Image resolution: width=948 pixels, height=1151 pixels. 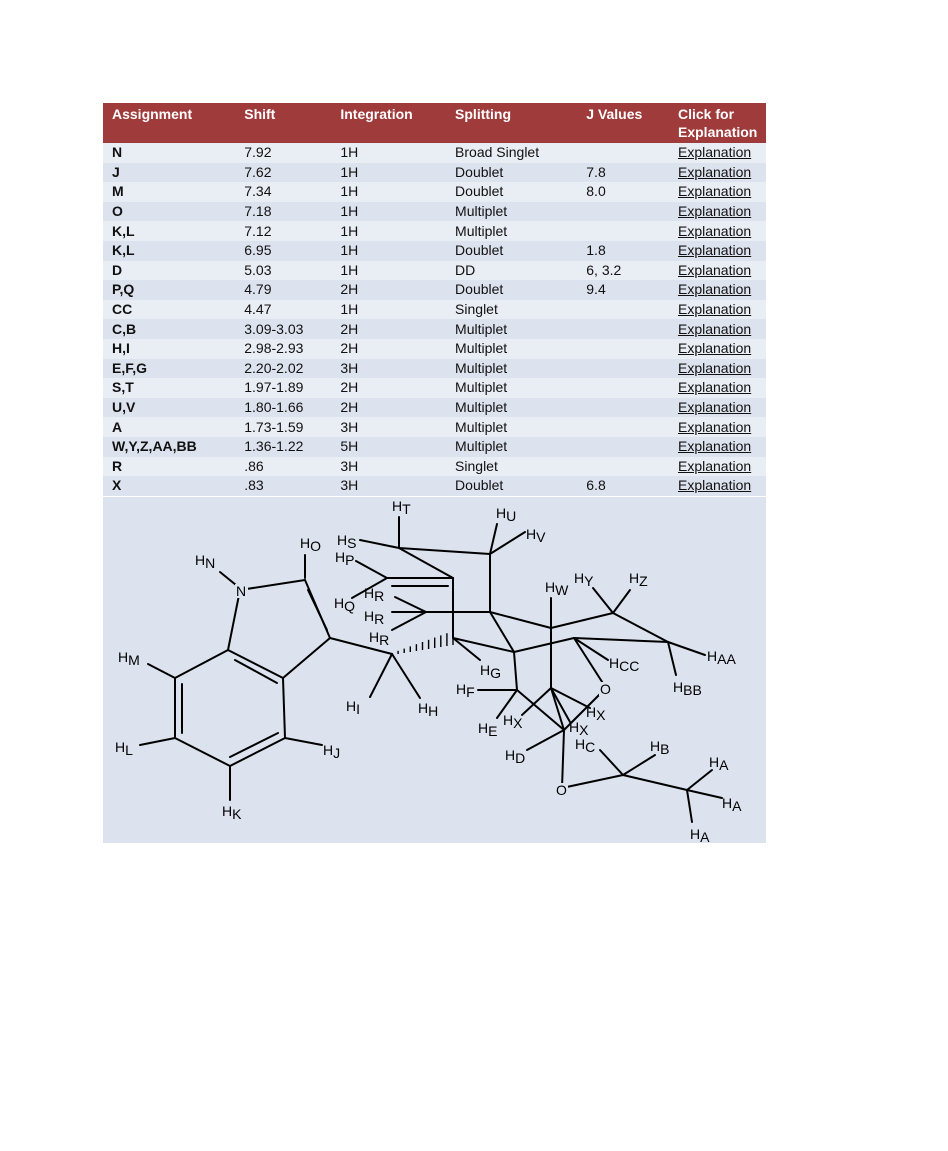 What do you see at coordinates (283, 231) in the screenshot?
I see `cell-shift: 7.12` at bounding box center [283, 231].